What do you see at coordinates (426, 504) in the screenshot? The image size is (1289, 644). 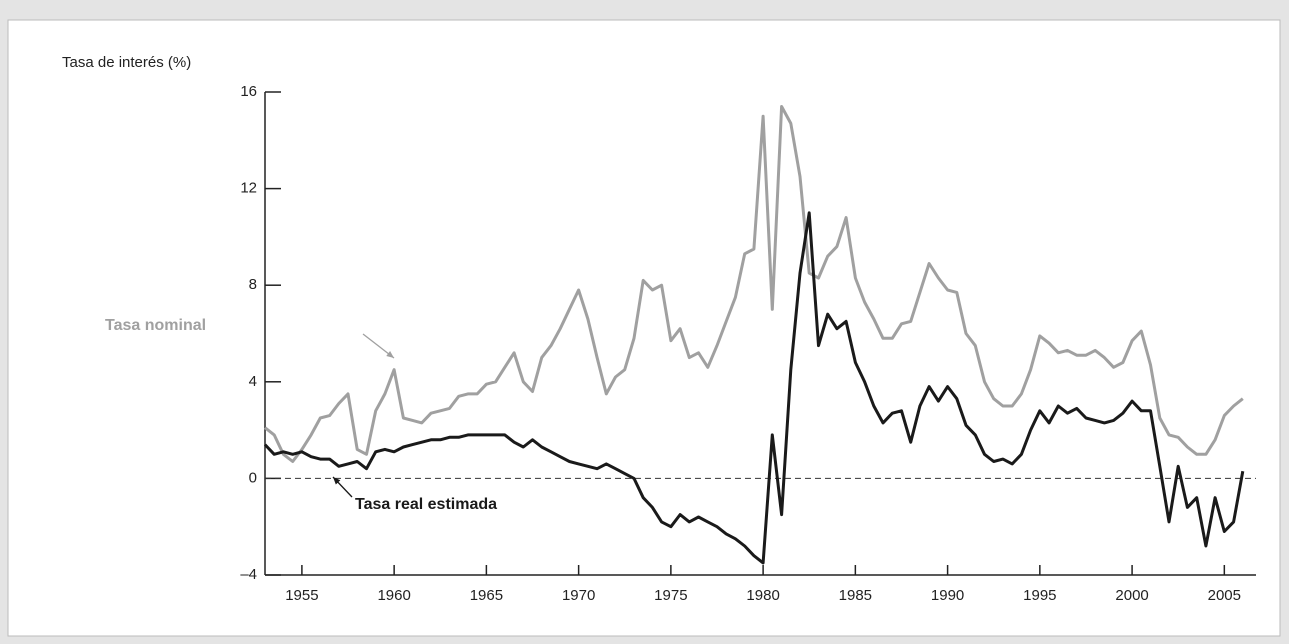 I see `series-annotation: Tasa real estimada` at bounding box center [426, 504].